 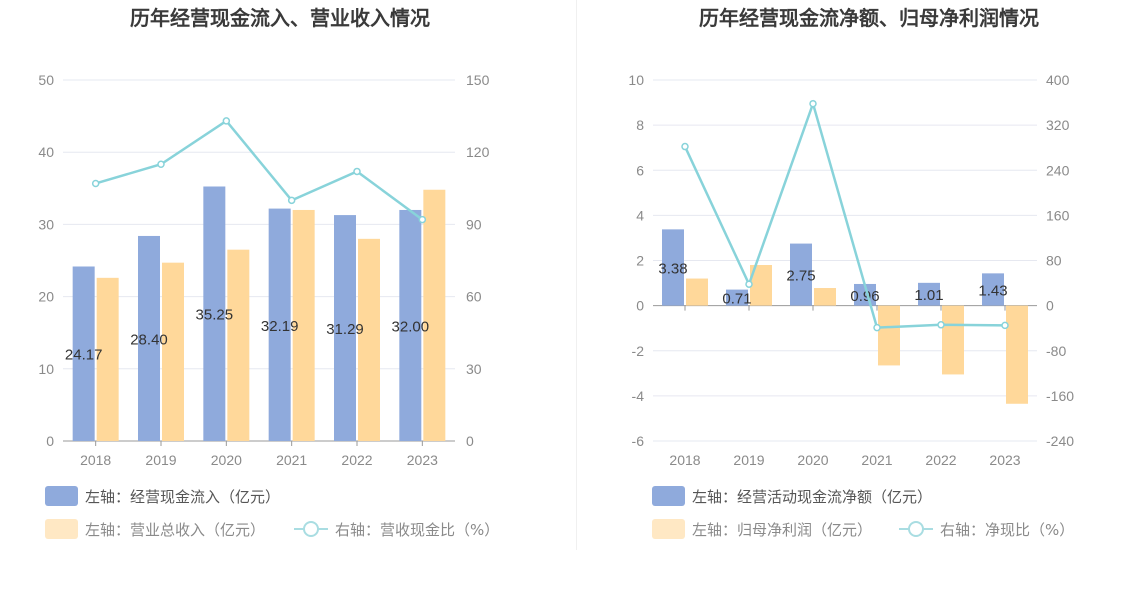 I want to click on legend-label: 左轴：归母净利润（亿元）, so click(x=782, y=530).